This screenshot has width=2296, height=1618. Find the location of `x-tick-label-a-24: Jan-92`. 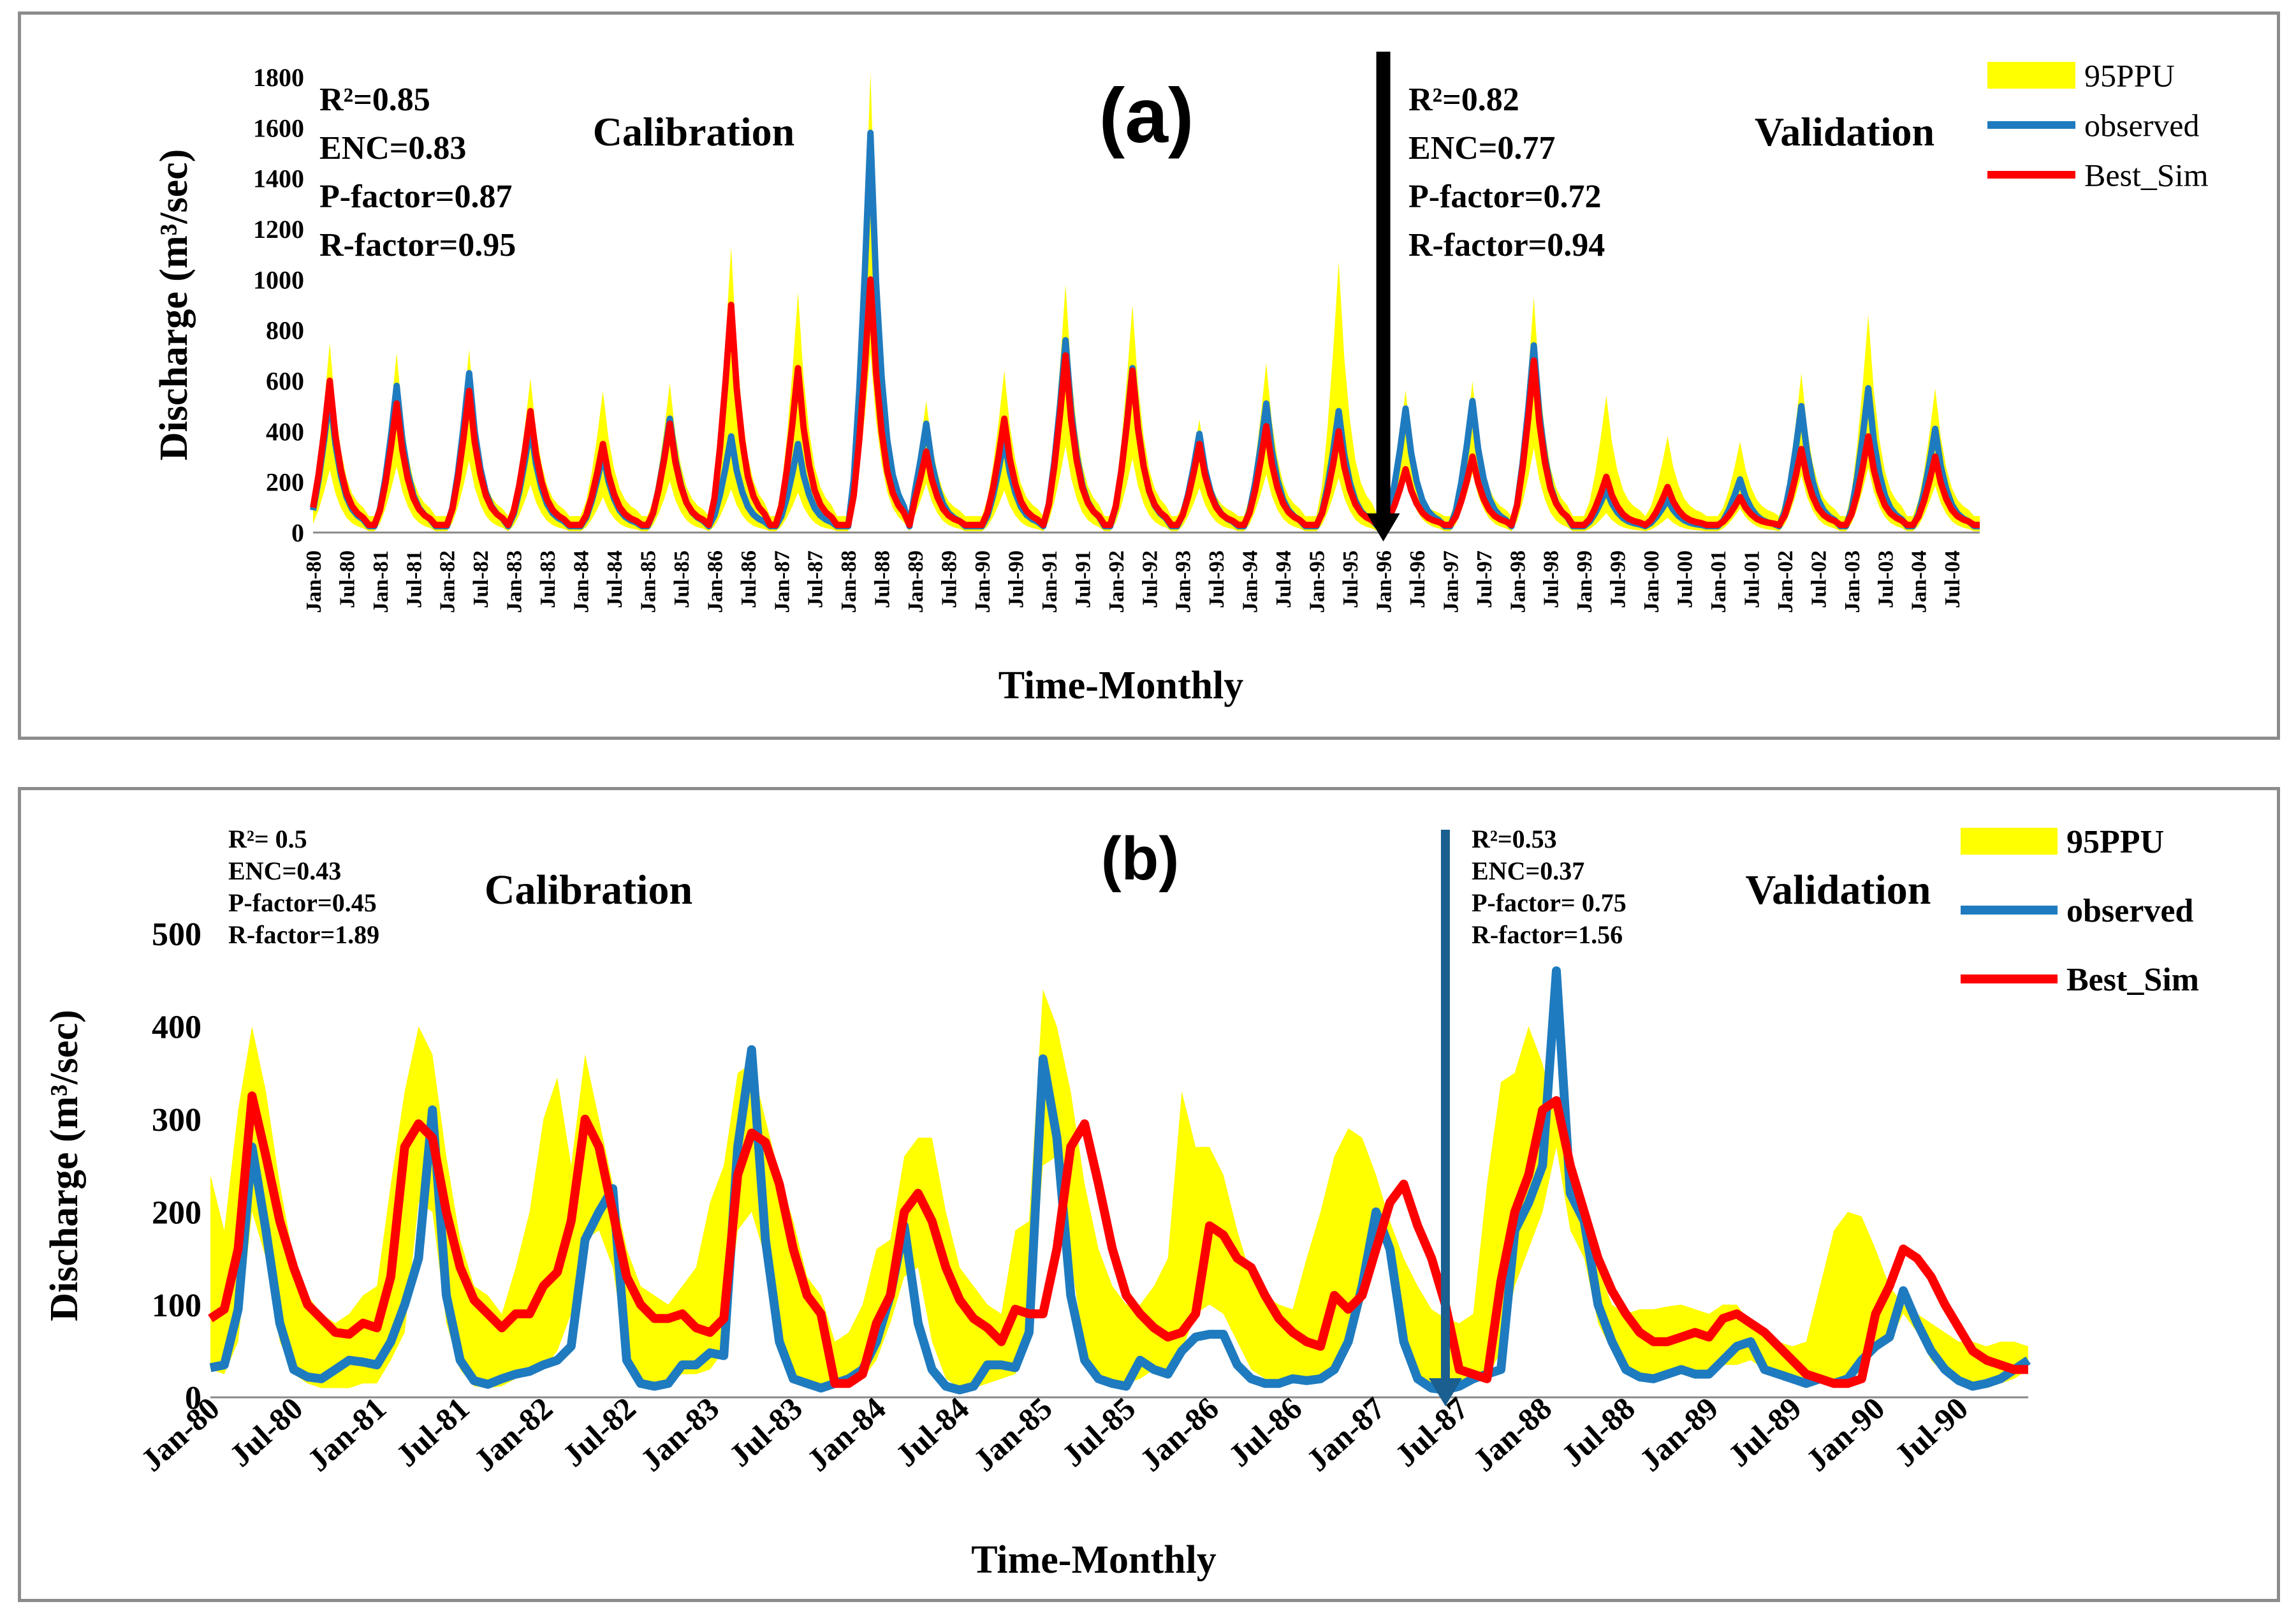

x-tick-label-a-24: Jan-92 is located at coordinates (1117, 581).